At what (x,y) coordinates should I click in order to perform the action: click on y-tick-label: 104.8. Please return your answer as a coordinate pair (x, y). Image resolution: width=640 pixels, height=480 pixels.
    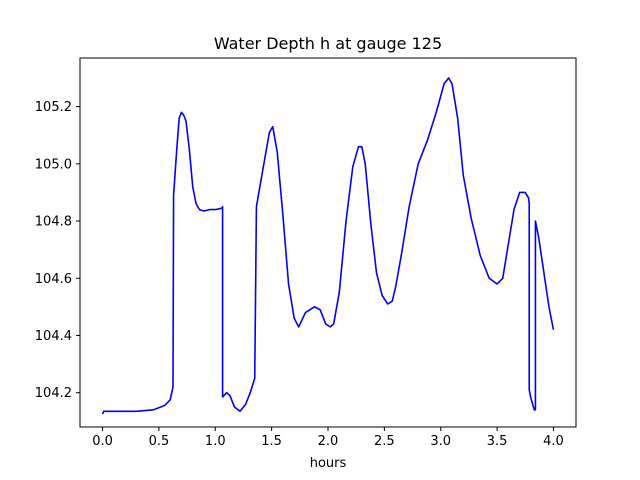
    Looking at the image, I should click on (53, 222).